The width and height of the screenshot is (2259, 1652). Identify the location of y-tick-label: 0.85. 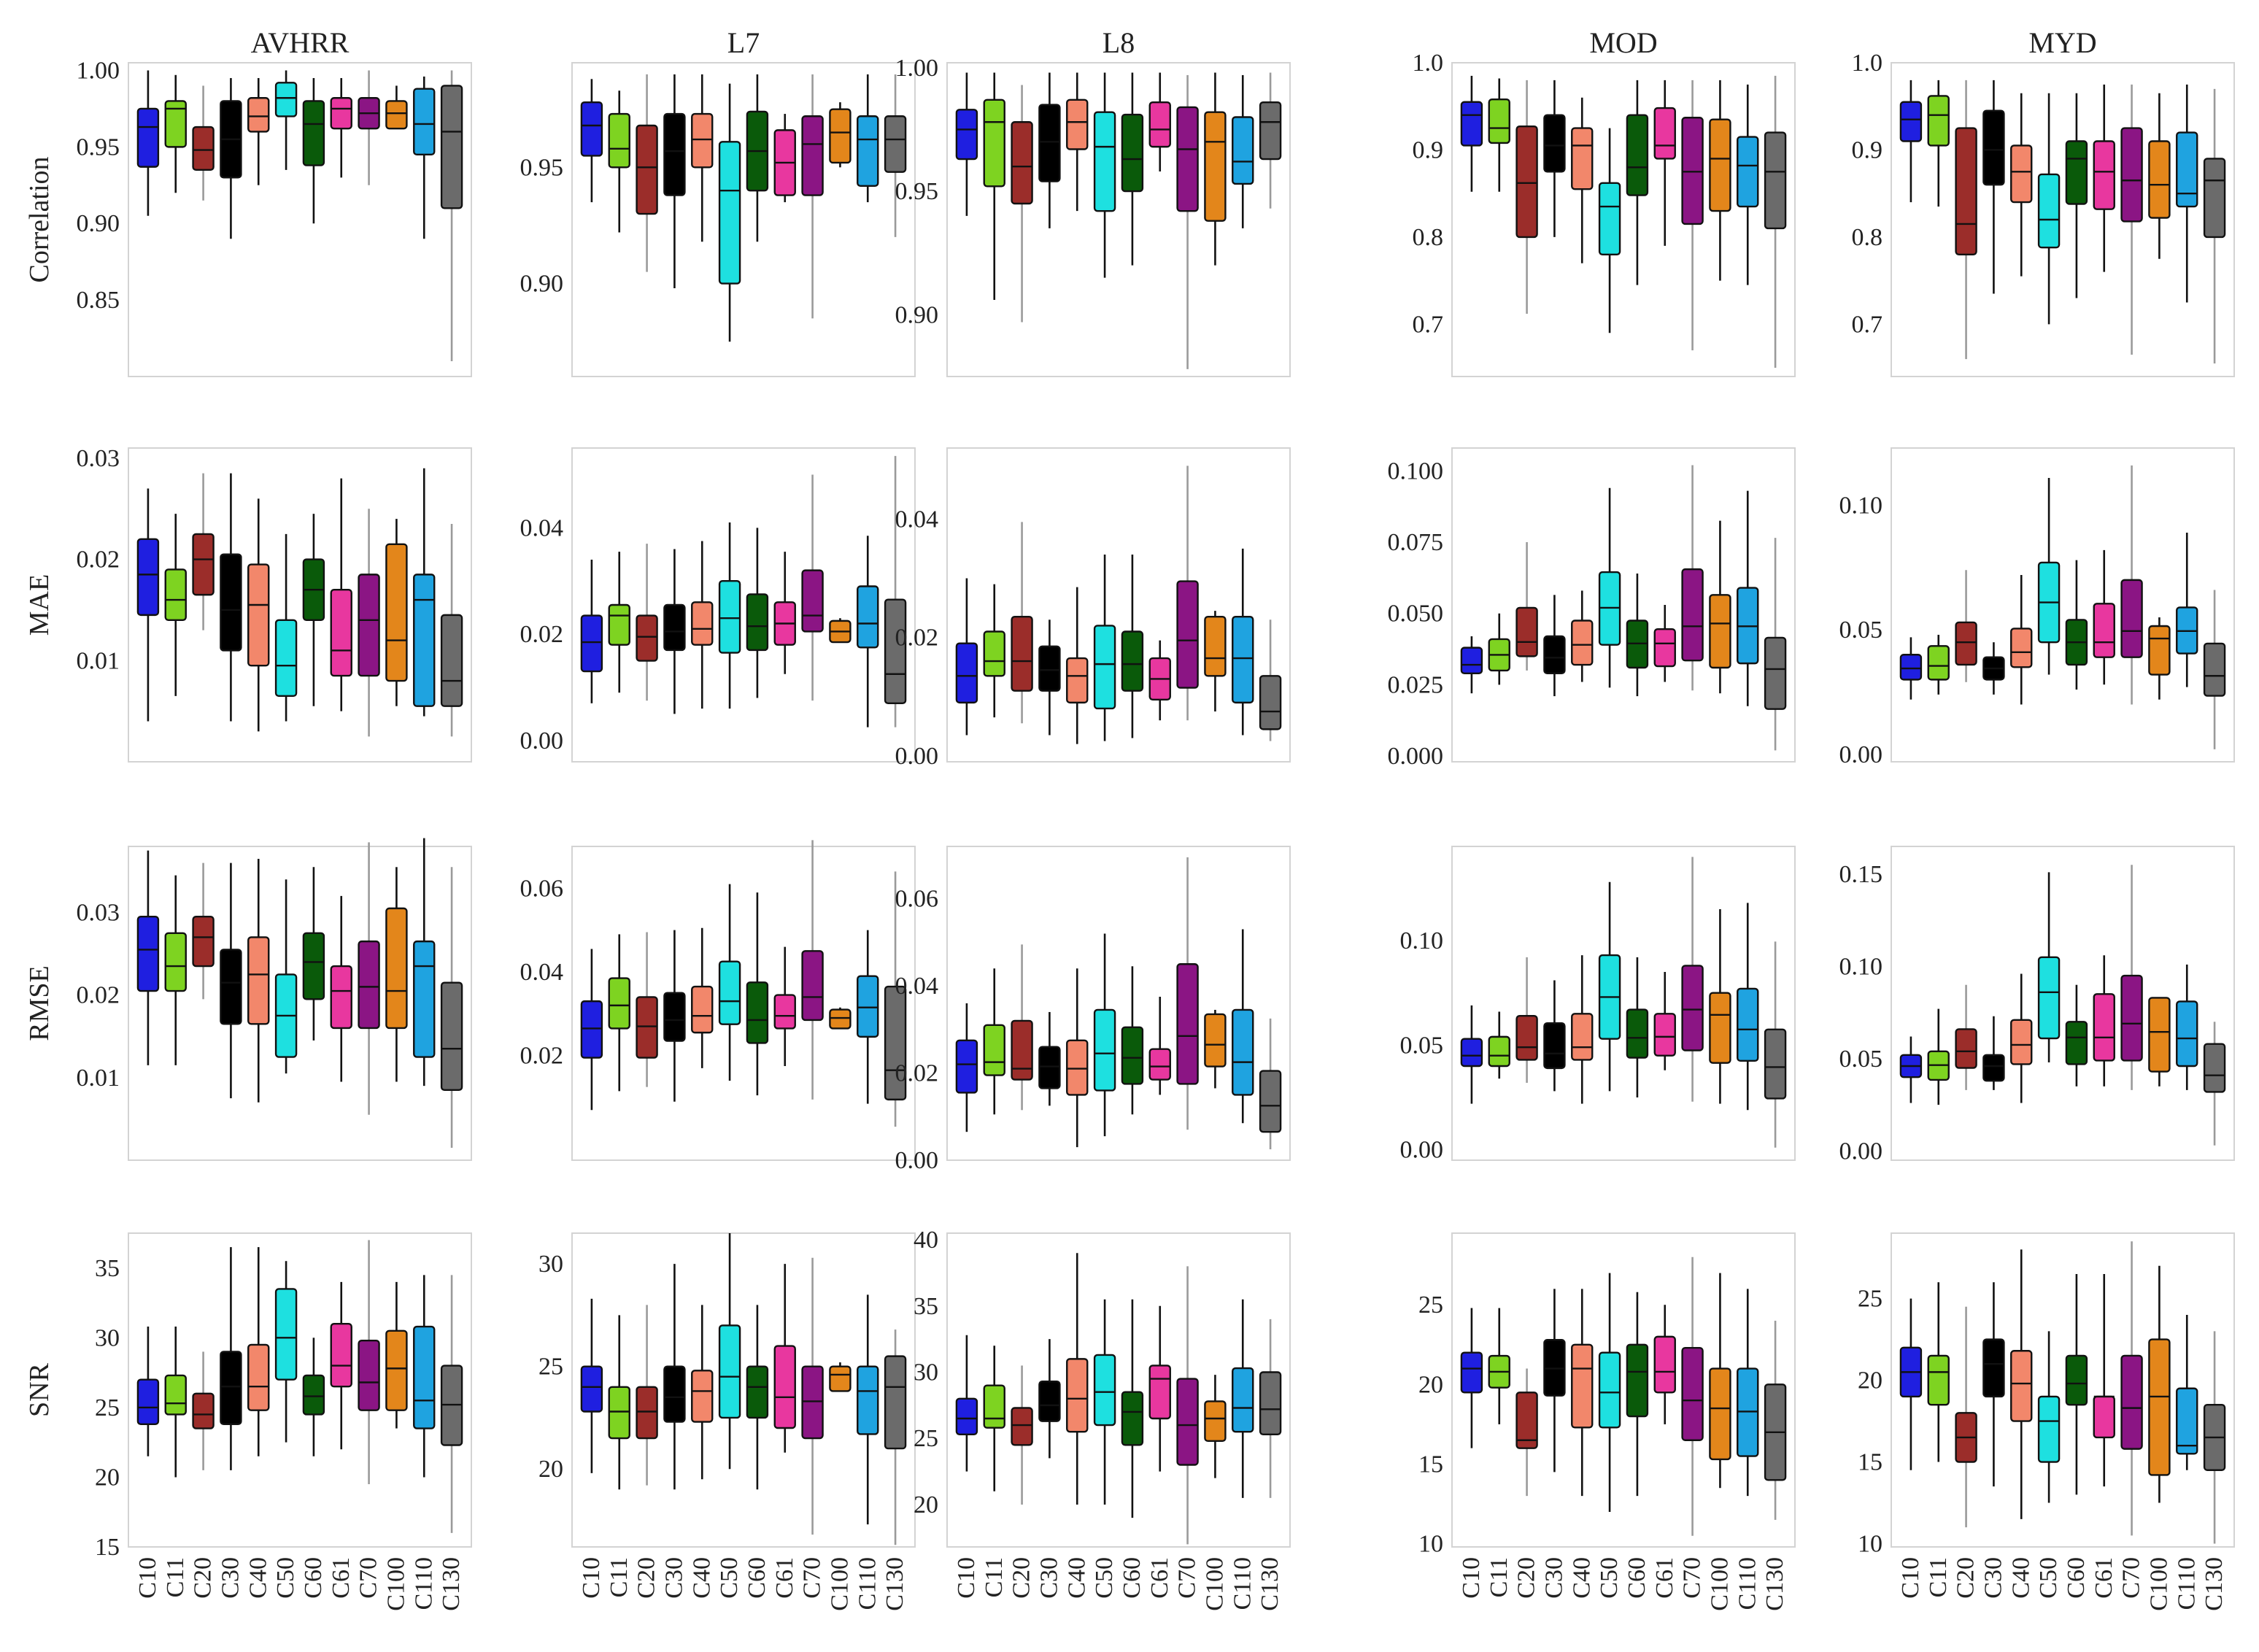
(98, 300).